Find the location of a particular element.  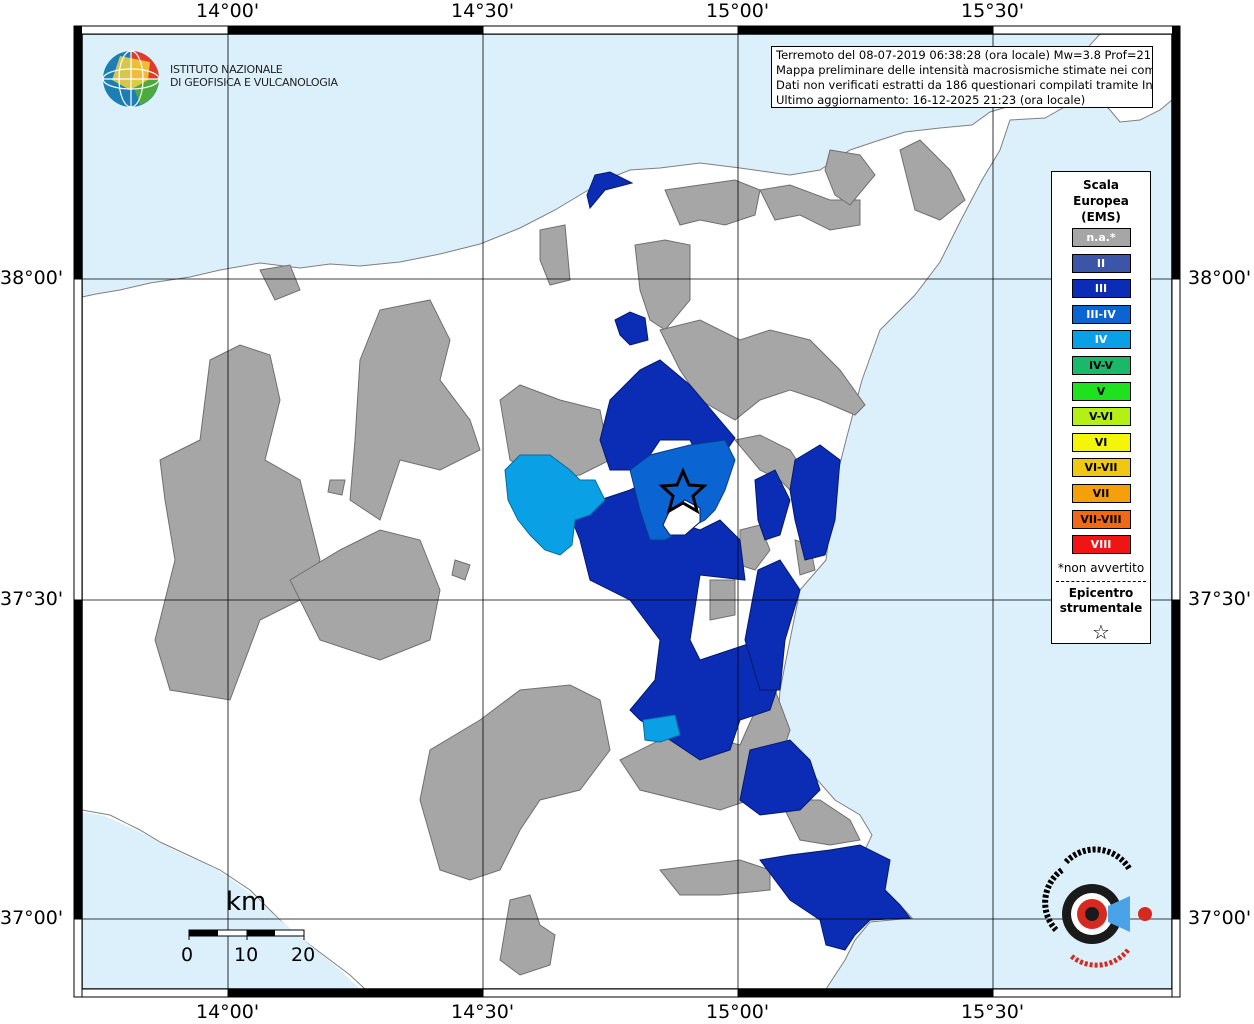

legend-epicenter-line: Epicentro is located at coordinates (1101, 592).